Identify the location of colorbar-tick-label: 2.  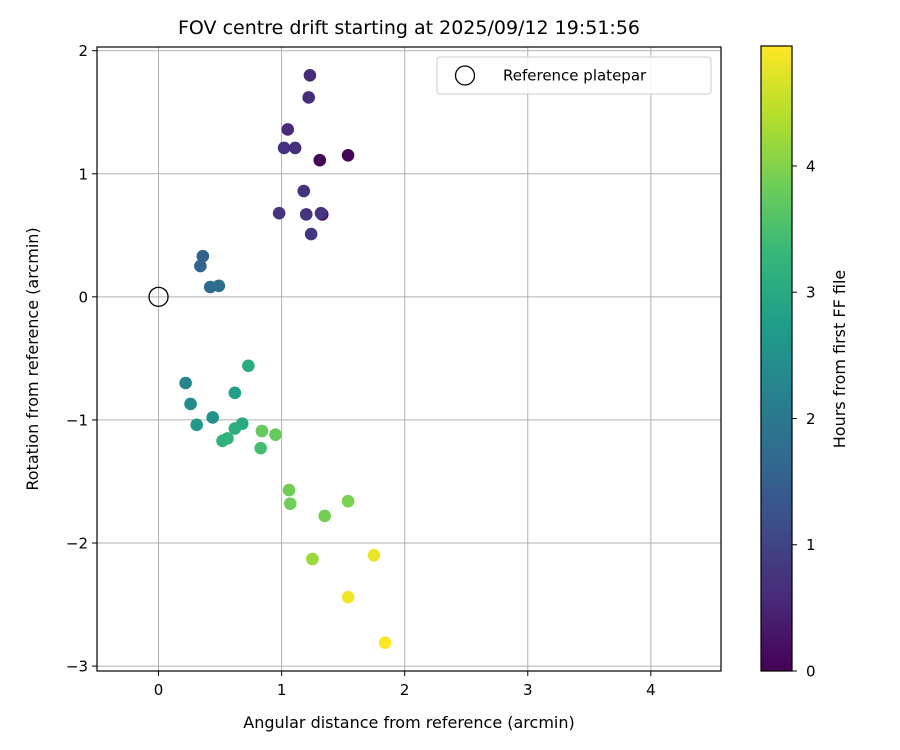
(811, 419).